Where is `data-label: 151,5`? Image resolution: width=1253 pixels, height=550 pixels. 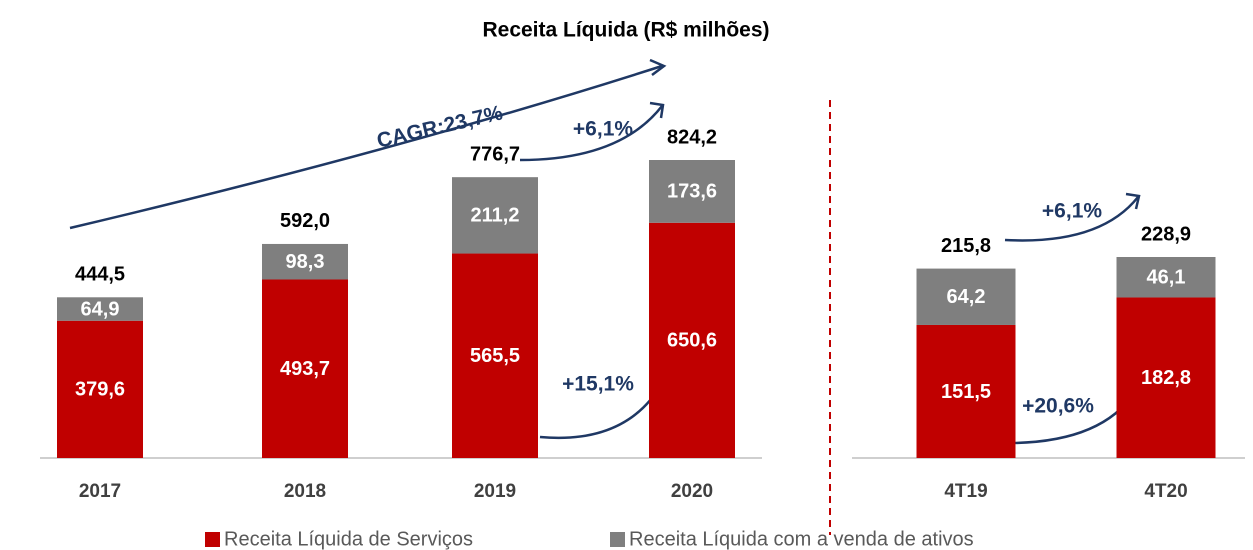
data-label: 151,5 is located at coordinates (966, 392).